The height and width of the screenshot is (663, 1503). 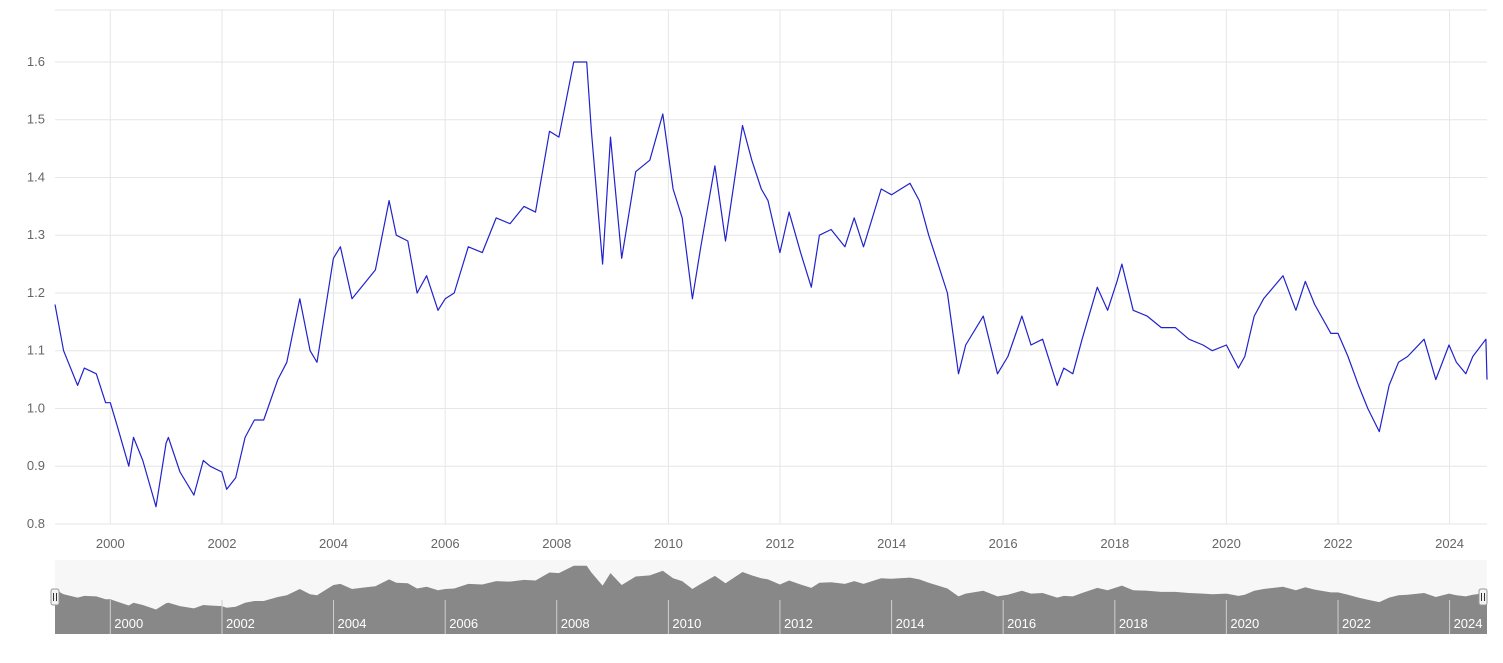 What do you see at coordinates (36, 119) in the screenshot?
I see `y-tick-label: 1.5` at bounding box center [36, 119].